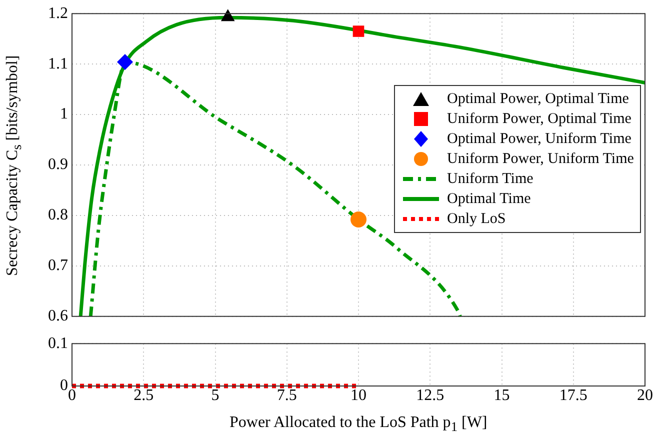 Image resolution: width=658 pixels, height=443 pixels. What do you see at coordinates (358, 395) in the screenshot?
I see `x-tick-label: 10` at bounding box center [358, 395].